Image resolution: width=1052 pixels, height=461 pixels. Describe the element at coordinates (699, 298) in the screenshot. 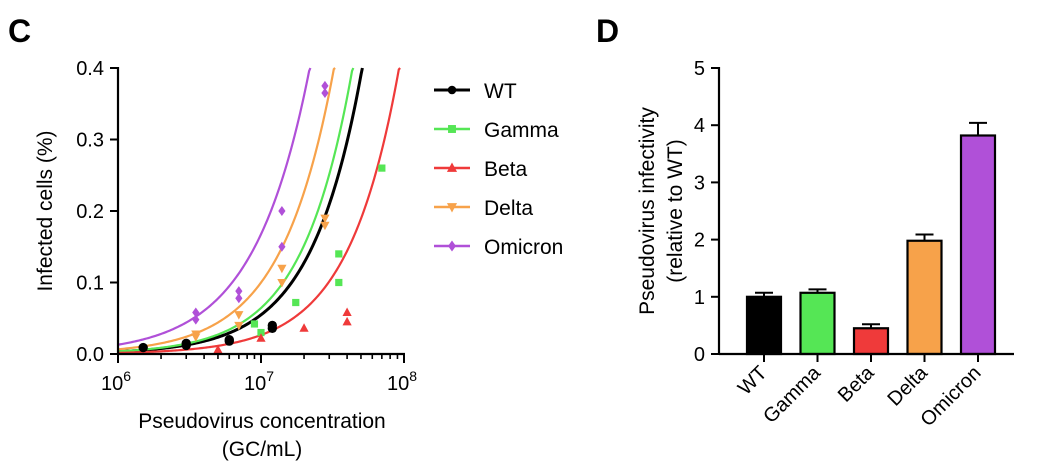

I see `y-tick-label-d: 1` at that location.